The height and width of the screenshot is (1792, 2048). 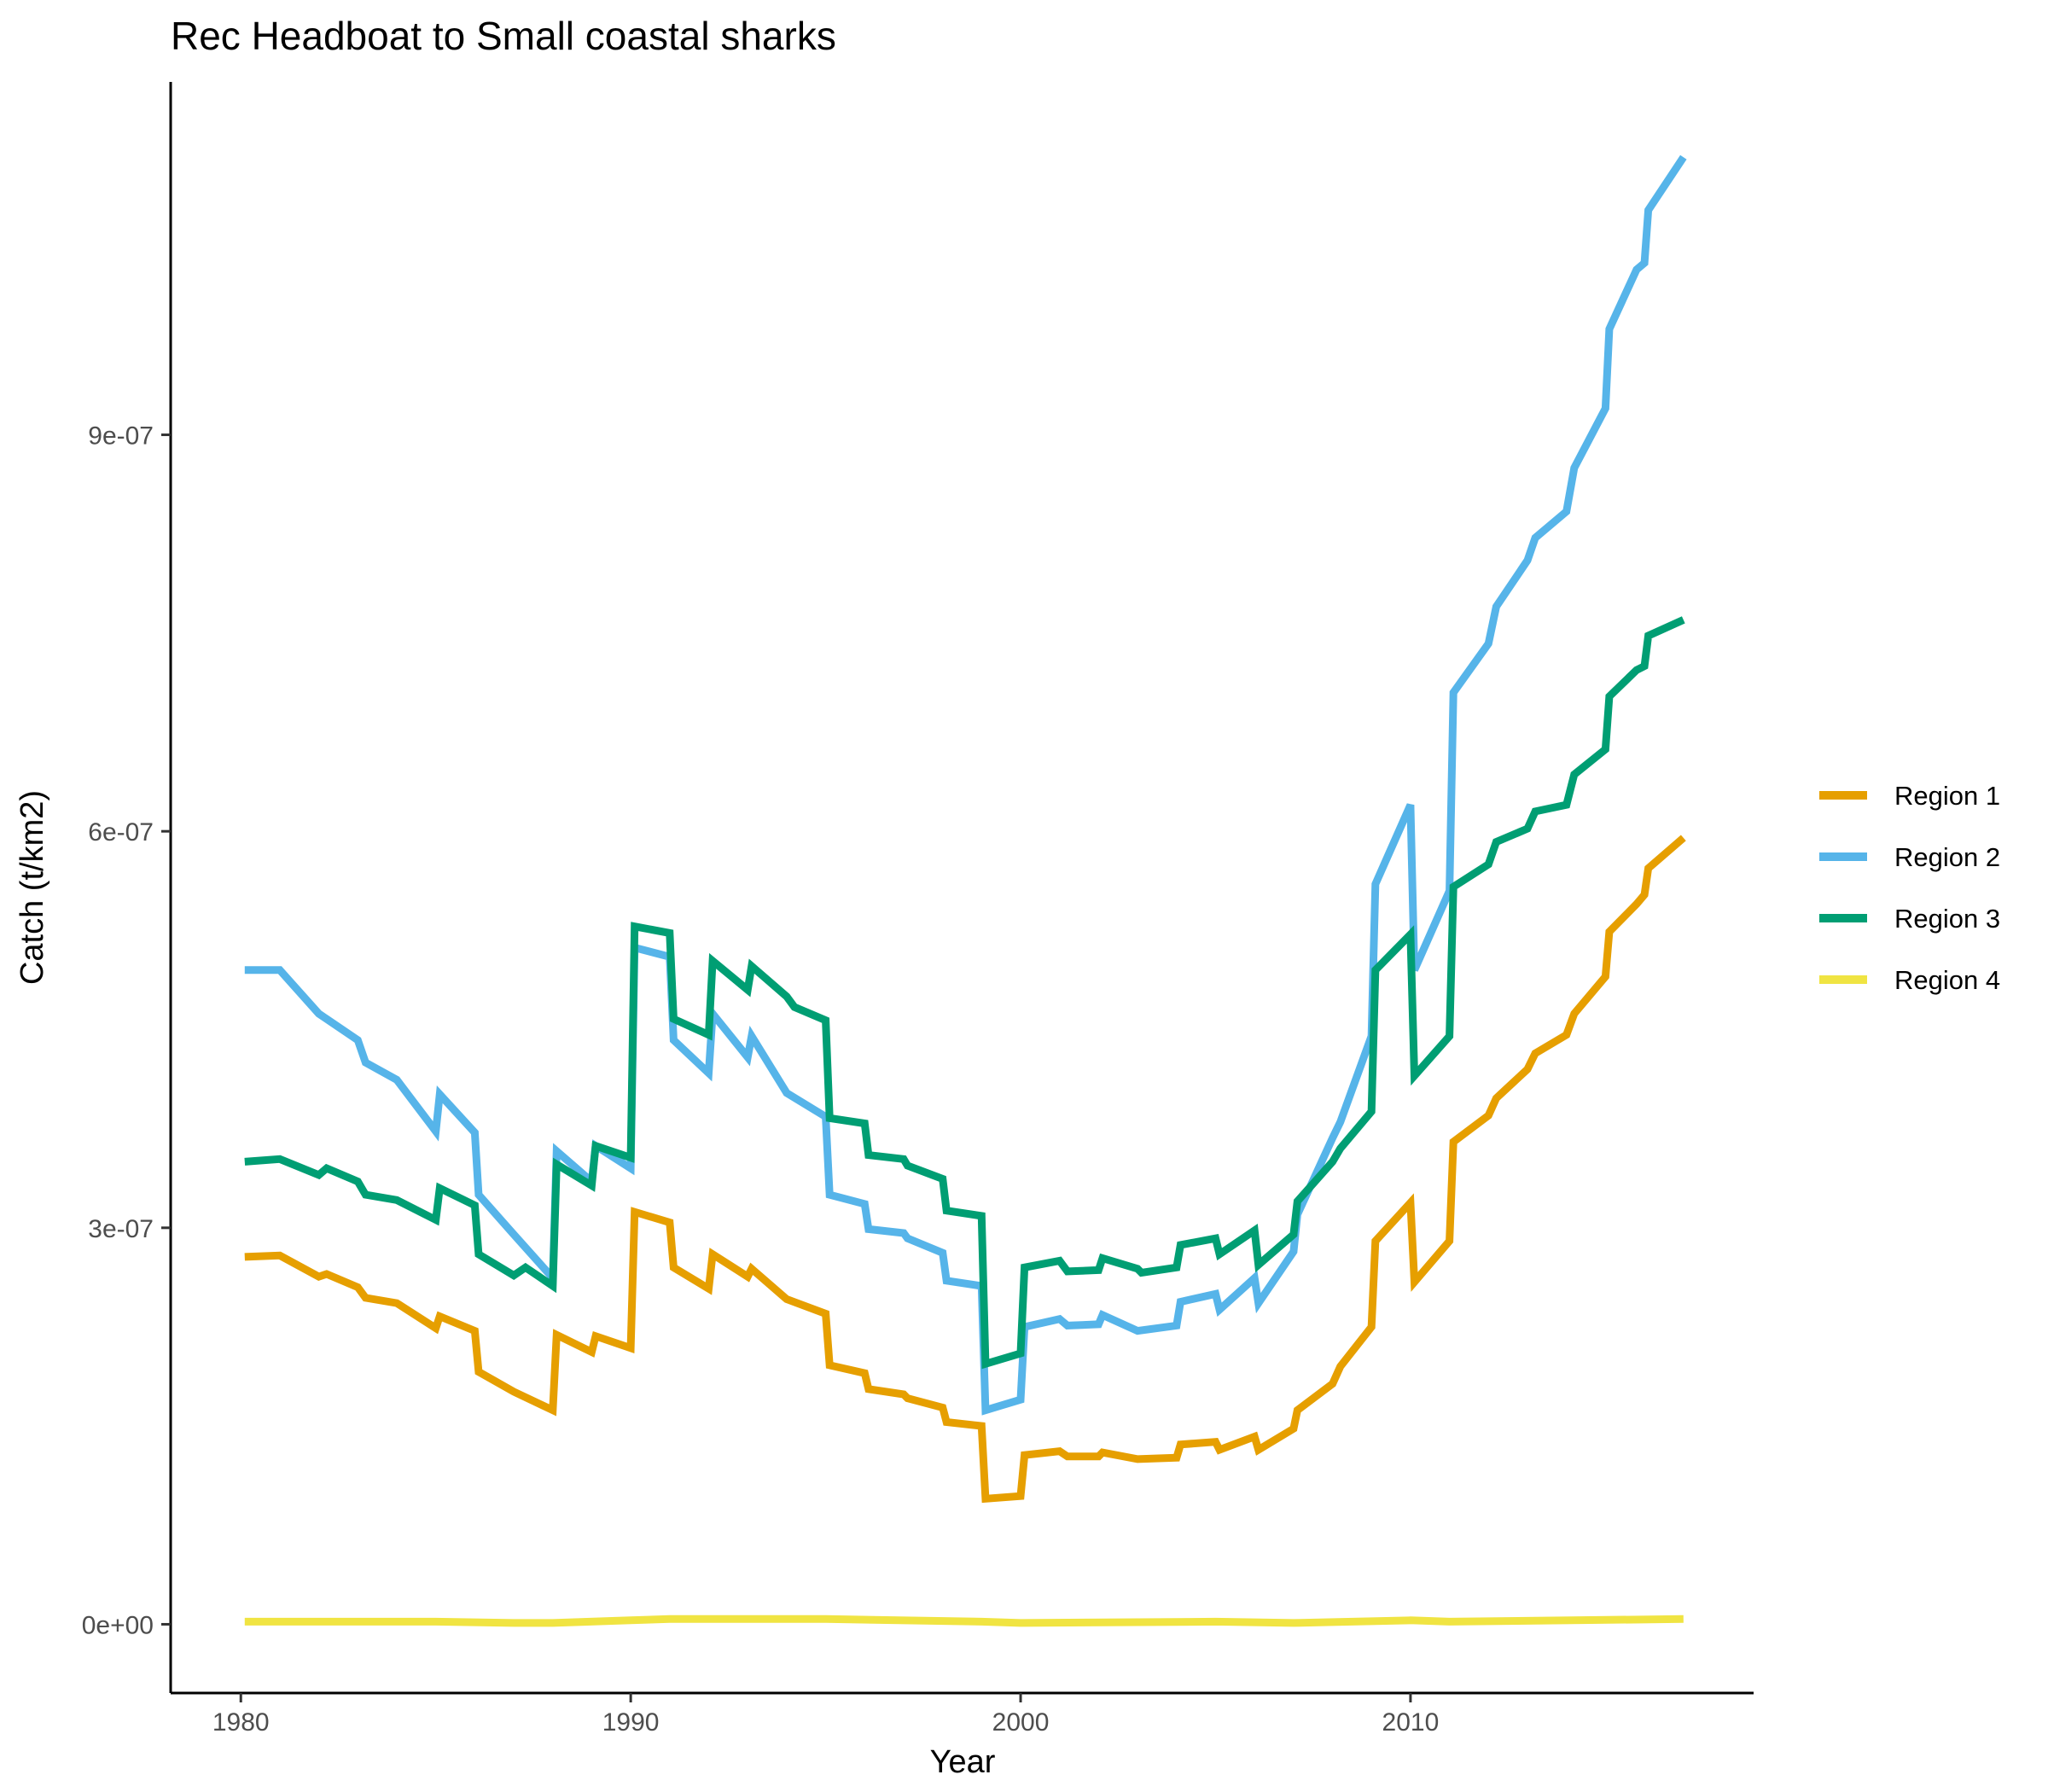 What do you see at coordinates (121, 1229) in the screenshot?
I see `y-tick-label: 3e-07` at bounding box center [121, 1229].